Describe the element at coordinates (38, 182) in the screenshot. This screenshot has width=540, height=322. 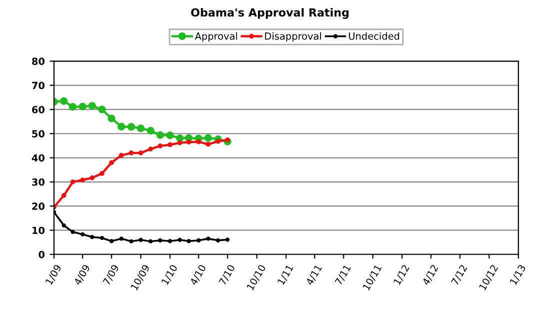
I see `y-tick-label: 30` at that location.